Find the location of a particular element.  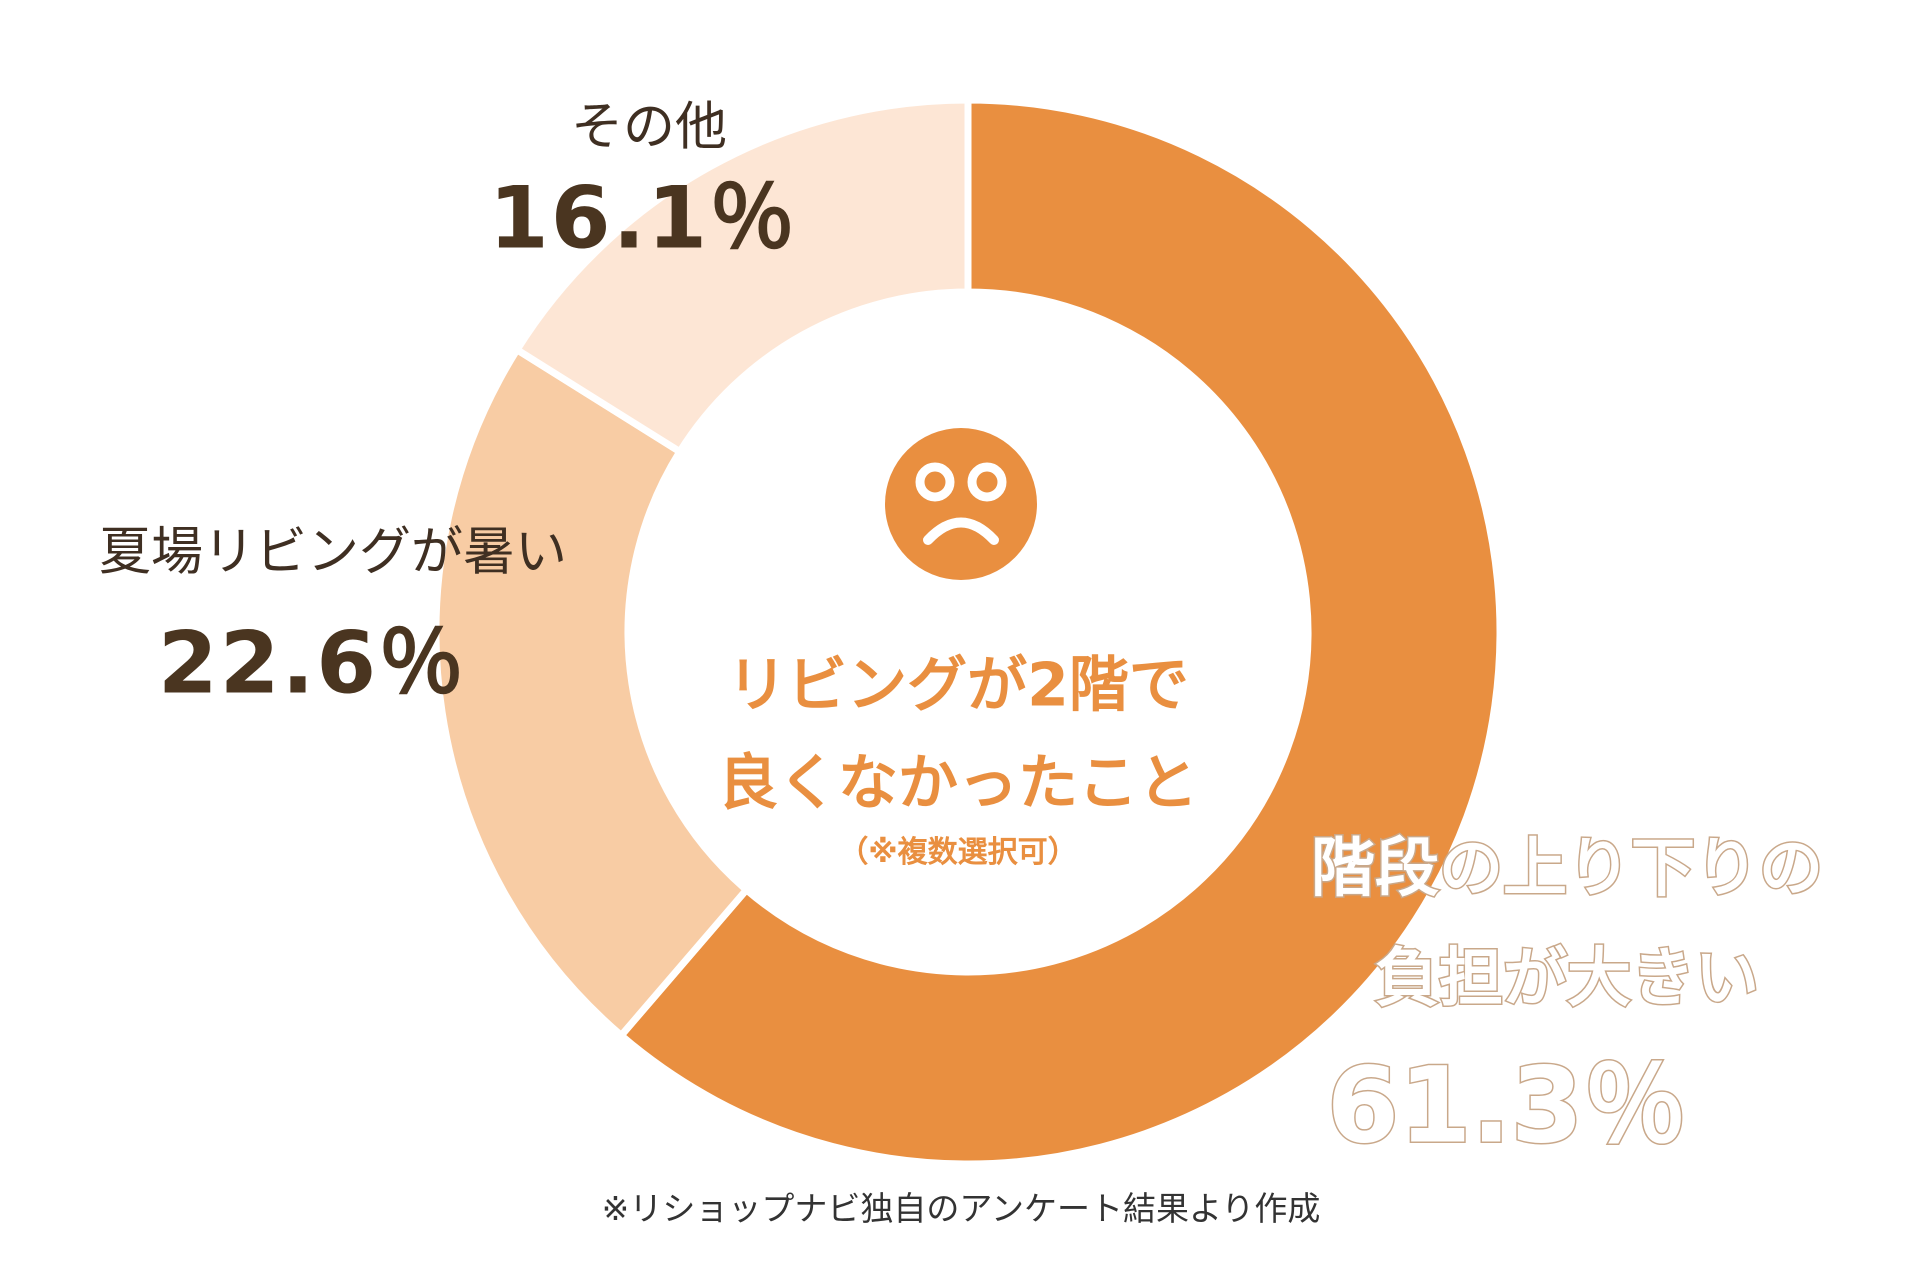

center-title-line-2: 良くなかったこと is located at coordinates (958, 783).